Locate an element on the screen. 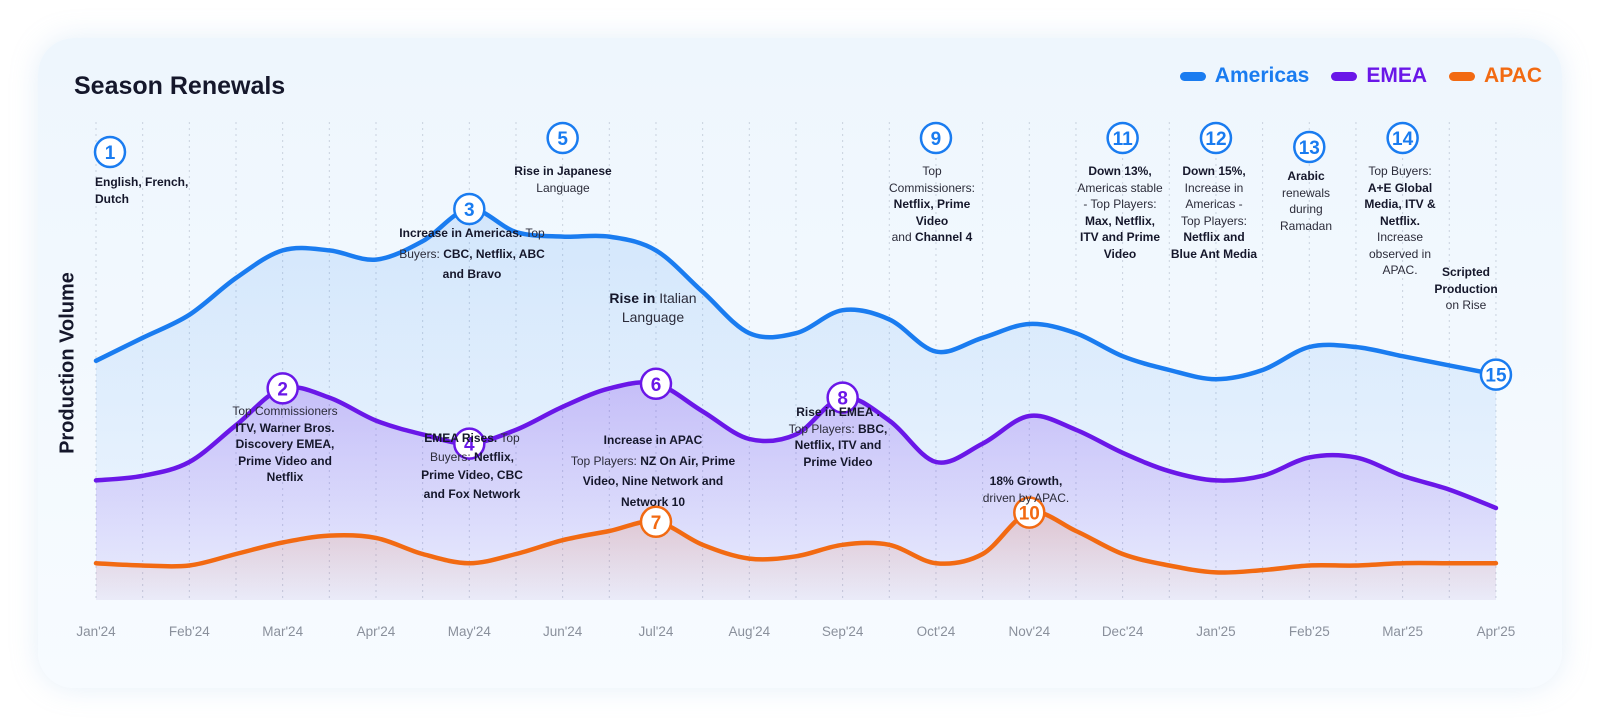 The width and height of the screenshot is (1600, 727). marker-5: 5 is located at coordinates (562, 138).